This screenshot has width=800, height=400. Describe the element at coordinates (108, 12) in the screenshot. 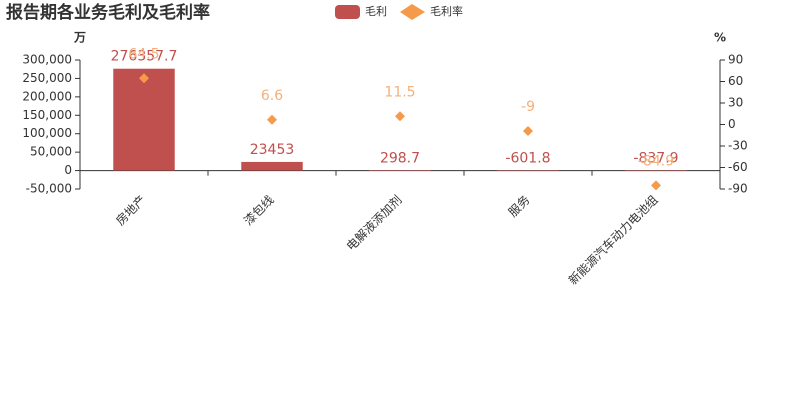

I see `chart-title: 报告期各业务毛利及毛利率` at that location.